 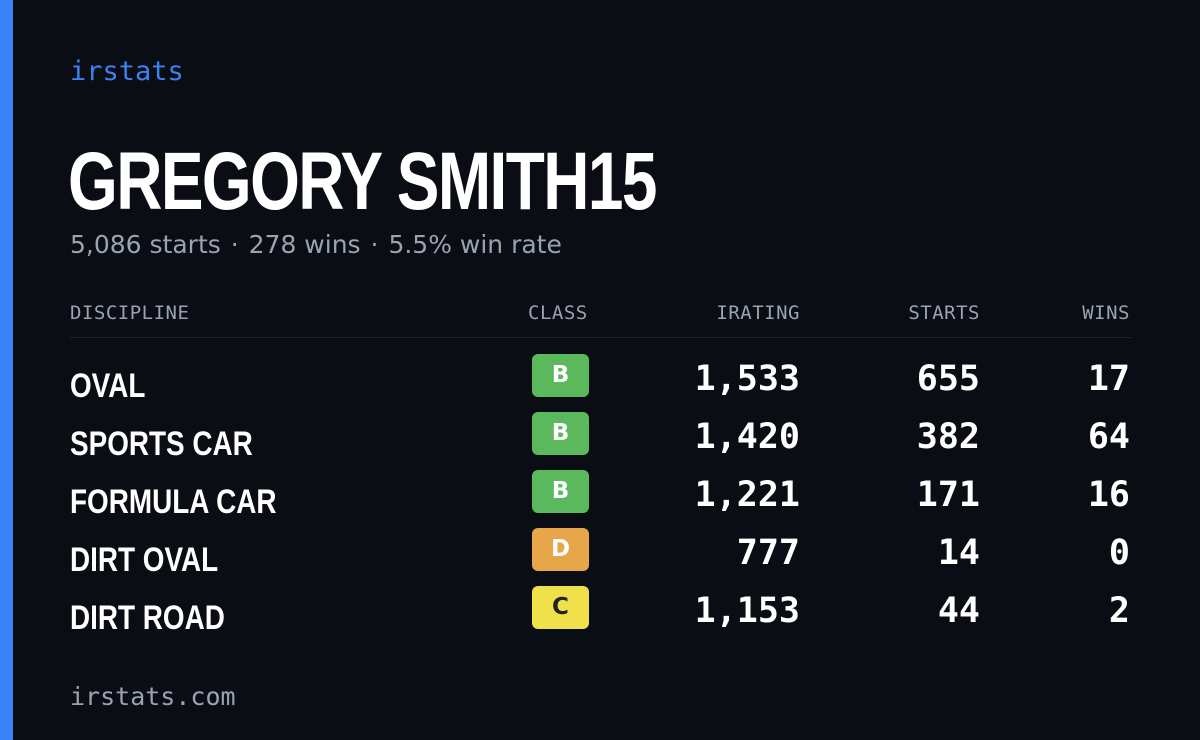 I want to click on discipline-name: FORMULA CAR, so click(x=173, y=502).